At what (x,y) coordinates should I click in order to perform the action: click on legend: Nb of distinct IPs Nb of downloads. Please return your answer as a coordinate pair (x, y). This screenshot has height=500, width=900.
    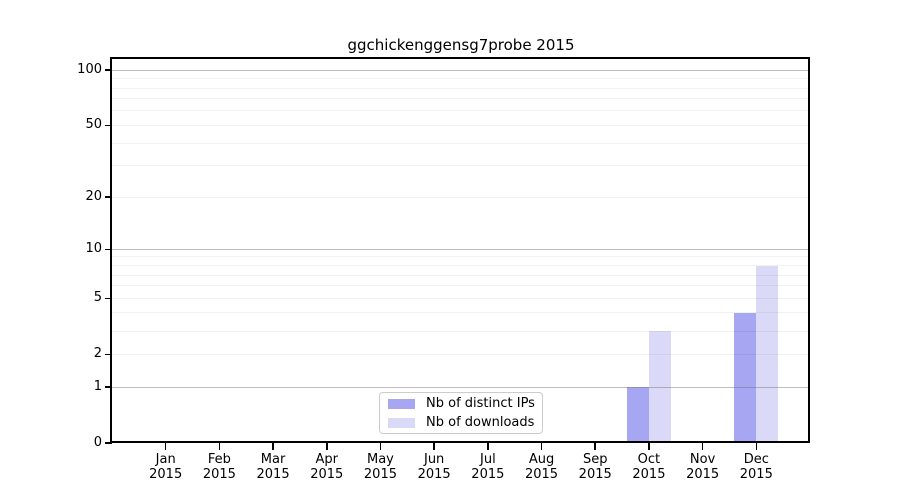
    Looking at the image, I should click on (461, 413).